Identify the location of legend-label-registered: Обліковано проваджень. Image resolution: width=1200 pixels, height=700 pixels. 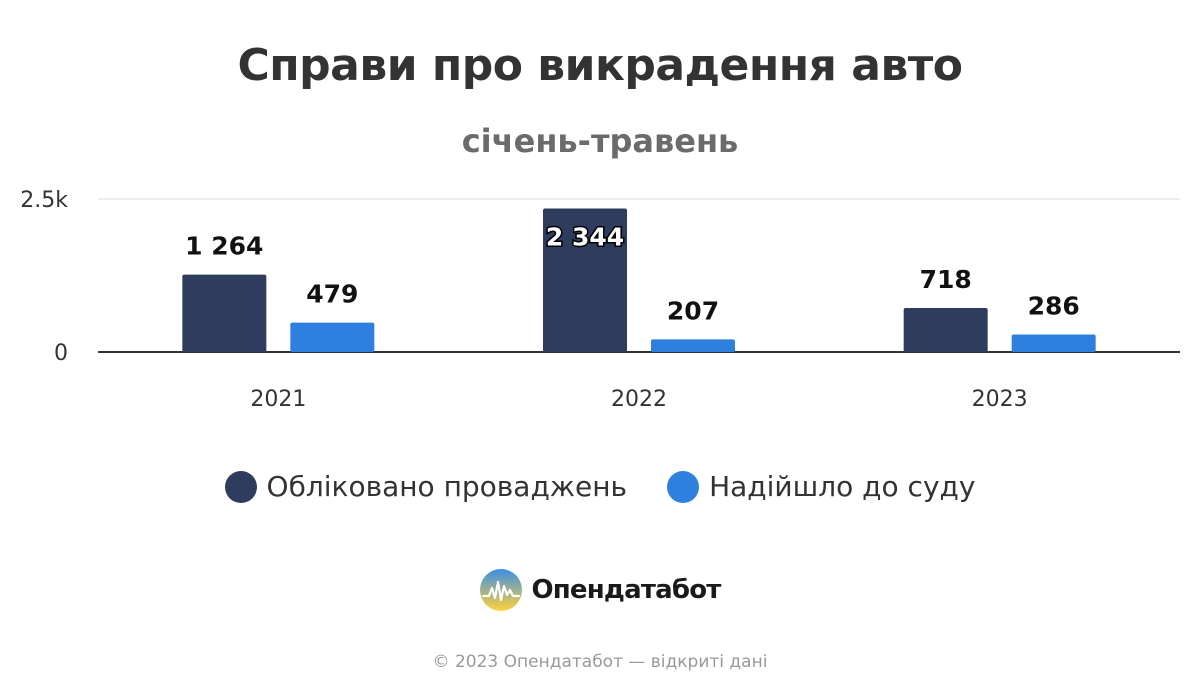
(447, 486).